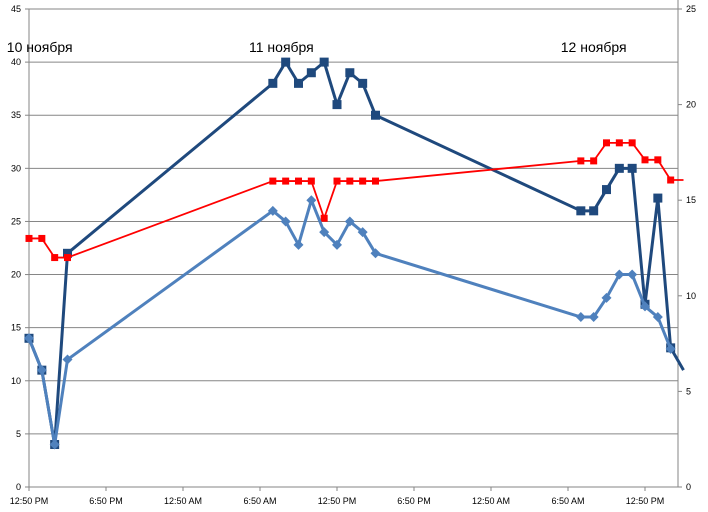  I want to click on y-tick-label: 15, so click(16, 328).